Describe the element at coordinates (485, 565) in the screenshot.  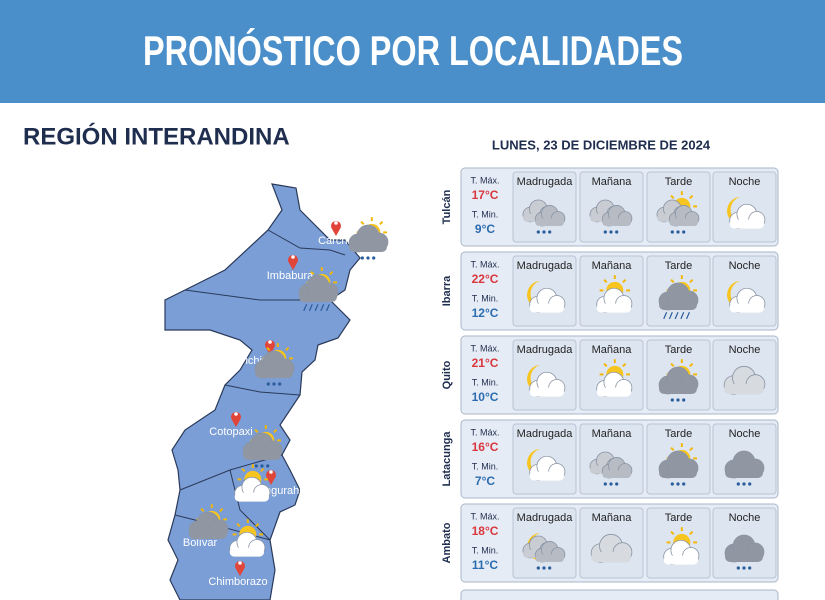
I see `min-temp: 11°C` at that location.